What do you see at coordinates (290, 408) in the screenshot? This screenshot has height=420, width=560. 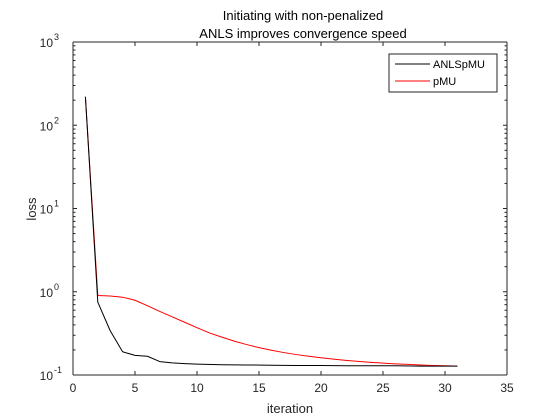 I see `x-axis-title: iteration` at bounding box center [290, 408].